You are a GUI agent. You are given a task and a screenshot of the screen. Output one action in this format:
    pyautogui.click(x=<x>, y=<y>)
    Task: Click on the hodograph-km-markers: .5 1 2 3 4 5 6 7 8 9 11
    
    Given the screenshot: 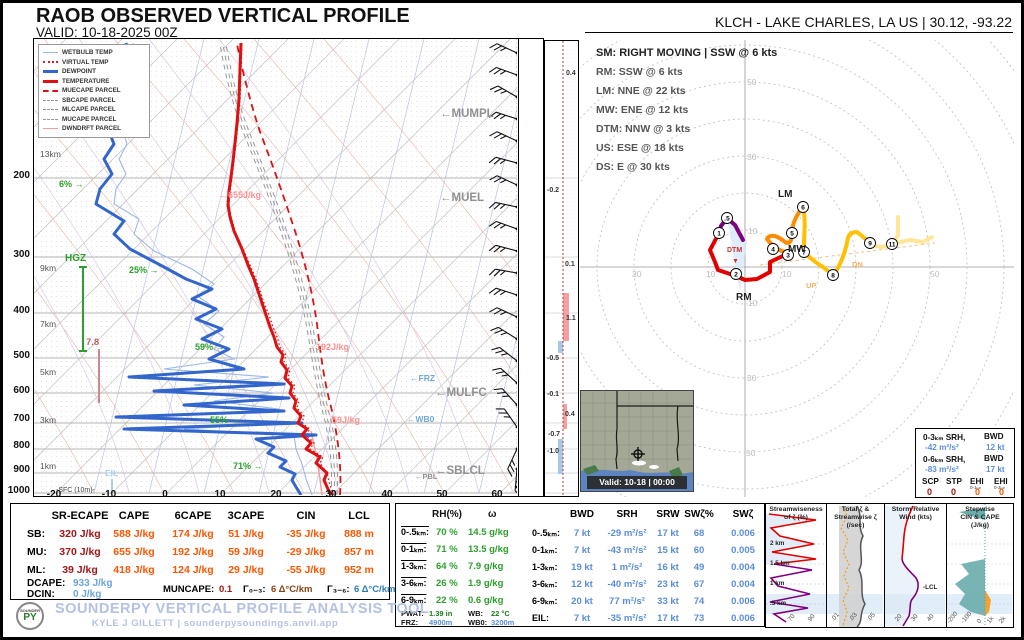 What is the action you would take?
    pyautogui.click(x=805, y=241)
    